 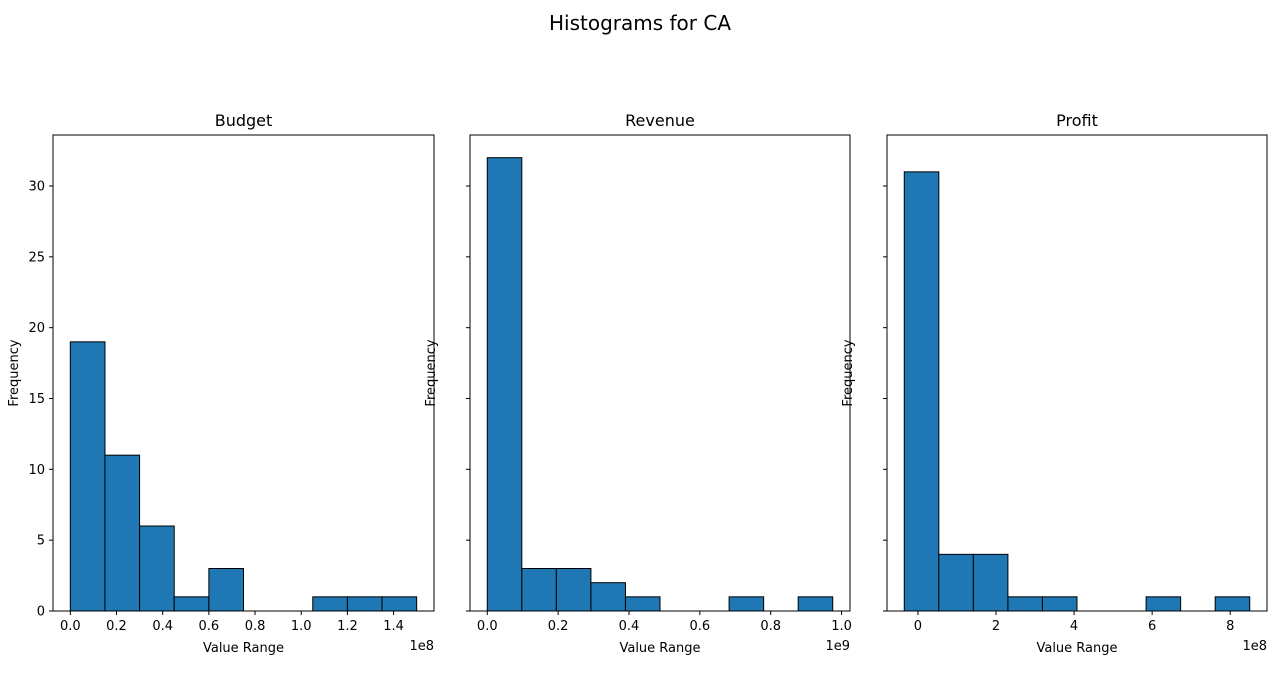 What do you see at coordinates (41, 612) in the screenshot?
I see `y-tick-label: 0` at bounding box center [41, 612].